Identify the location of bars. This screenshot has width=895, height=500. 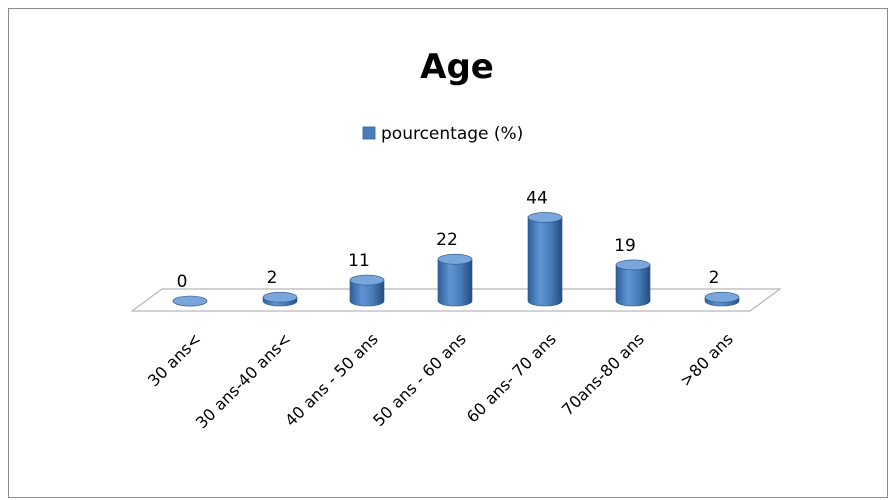
(456, 259).